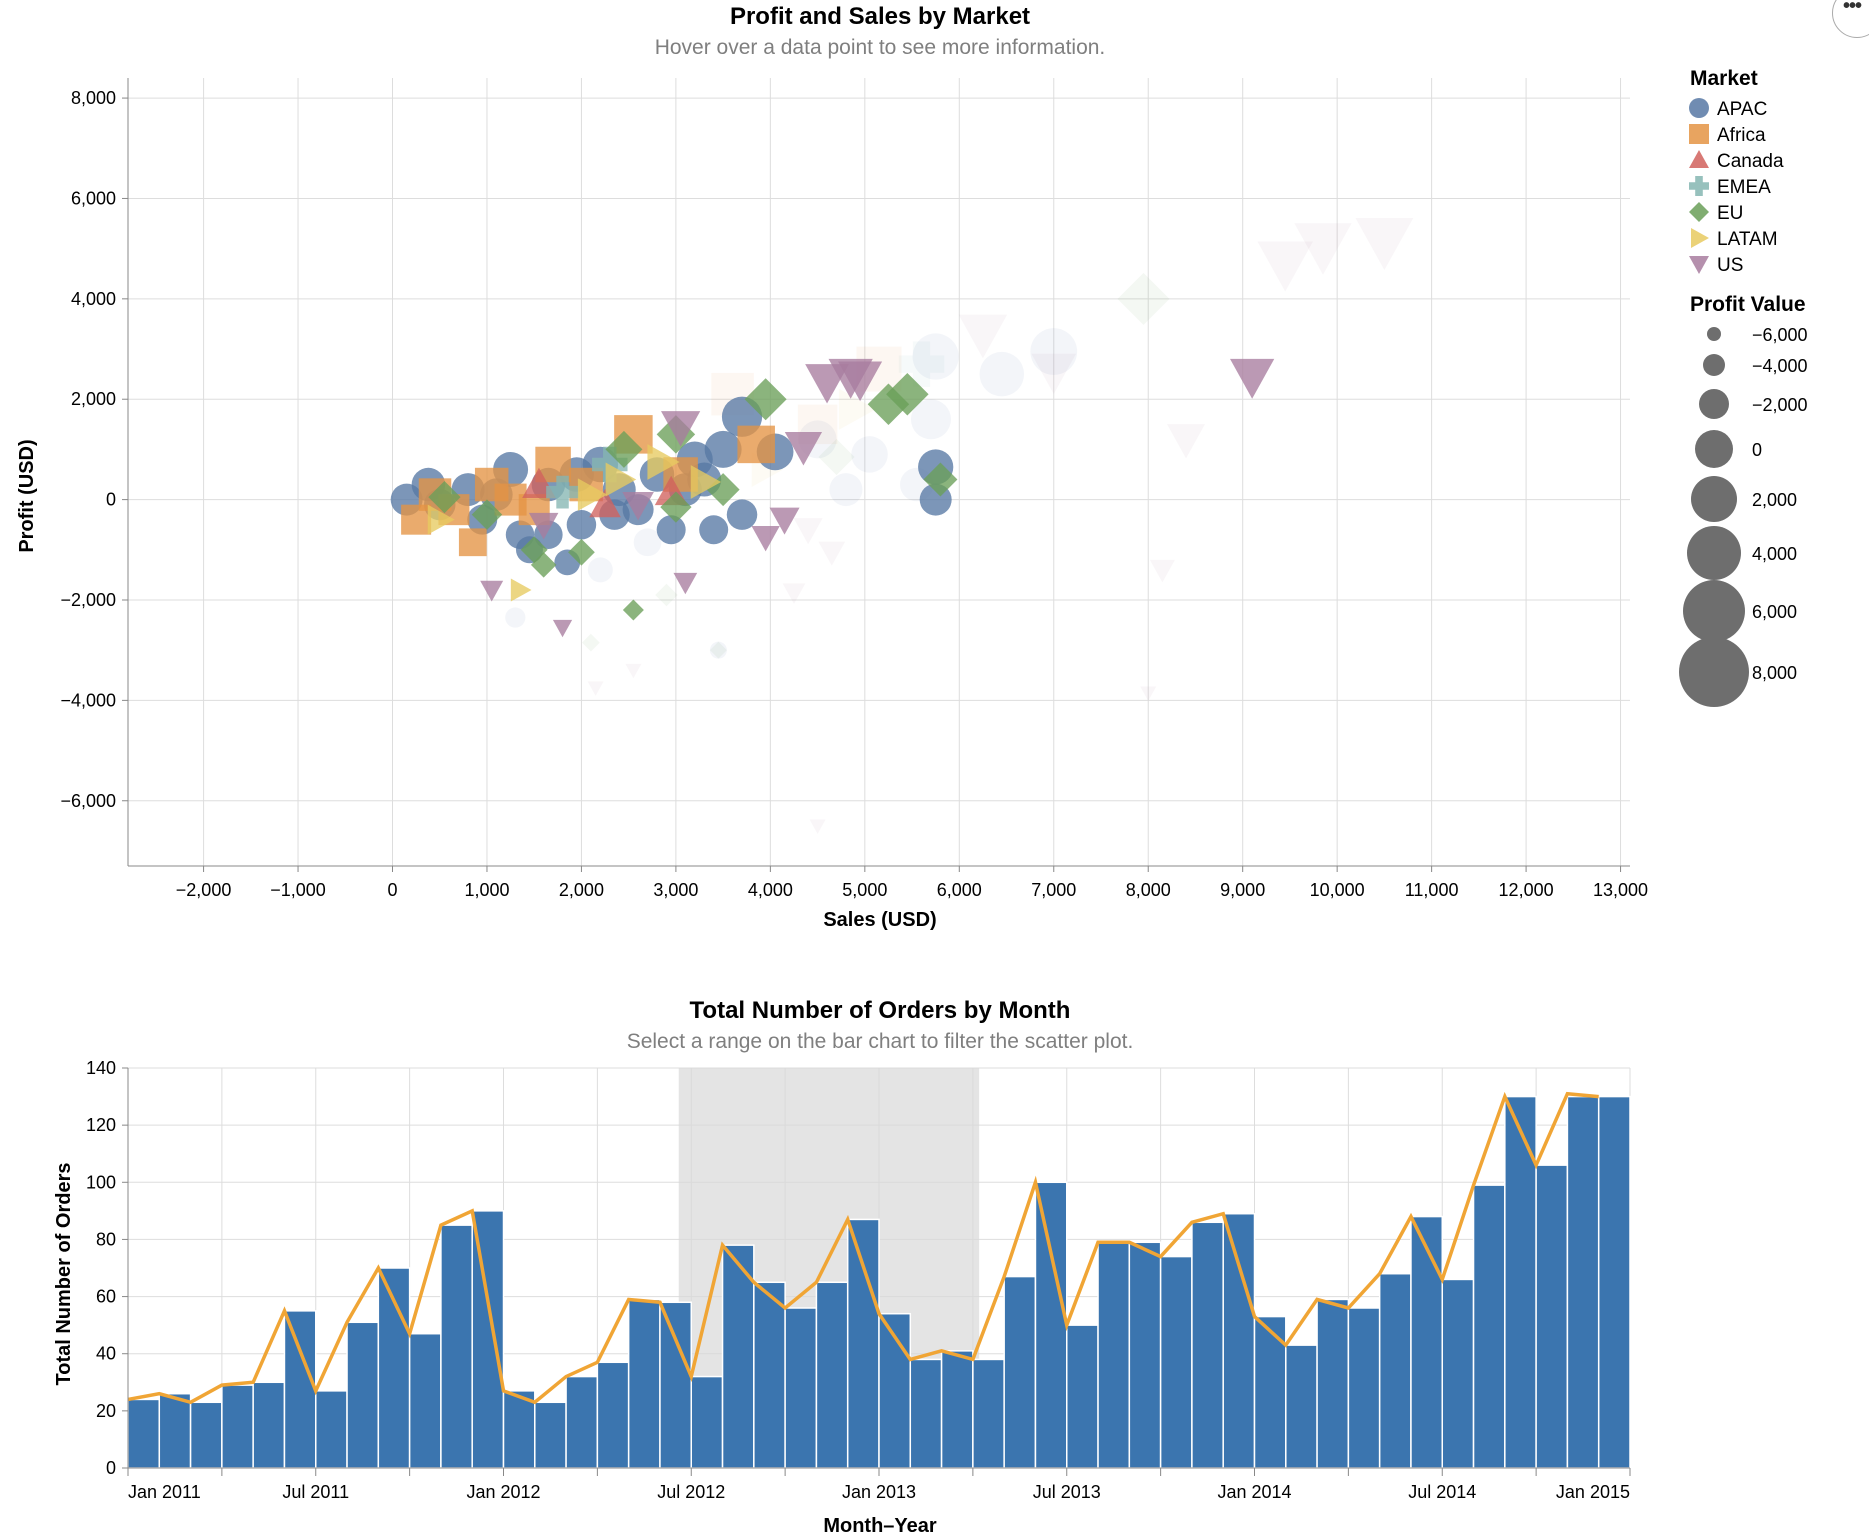 This screenshot has height=1538, width=1869. Describe the element at coordinates (1699, 159) in the screenshot. I see `legend-triangle-up-icon` at that location.